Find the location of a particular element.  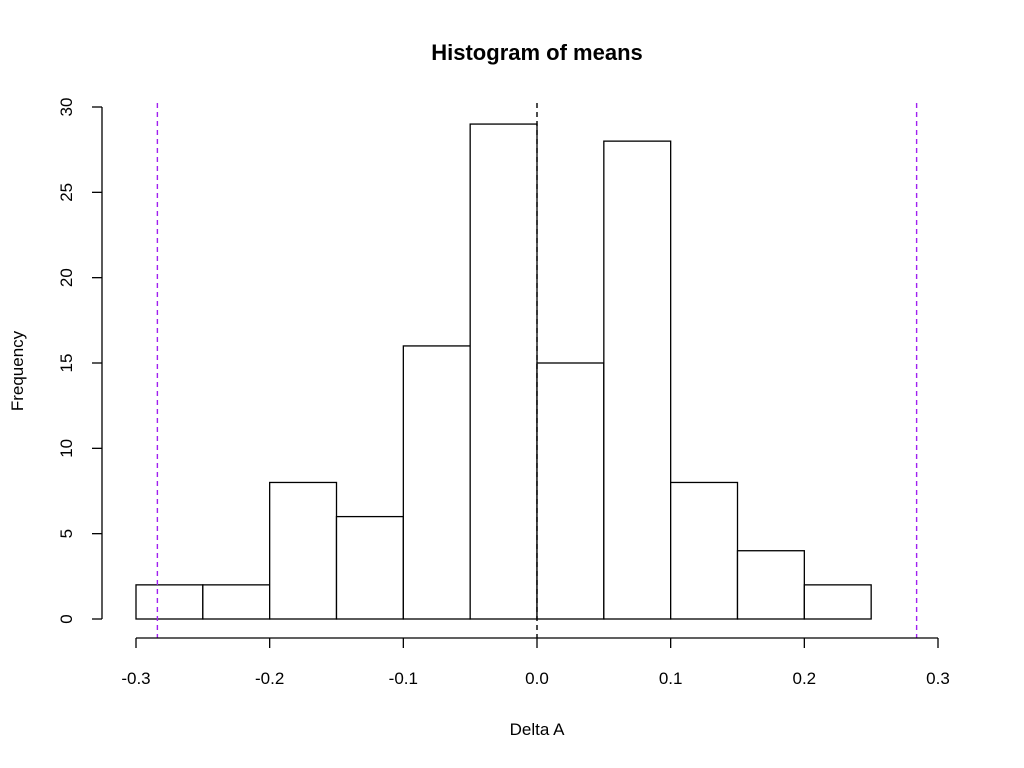

x-tick-label: 0.0 is located at coordinates (537, 678).